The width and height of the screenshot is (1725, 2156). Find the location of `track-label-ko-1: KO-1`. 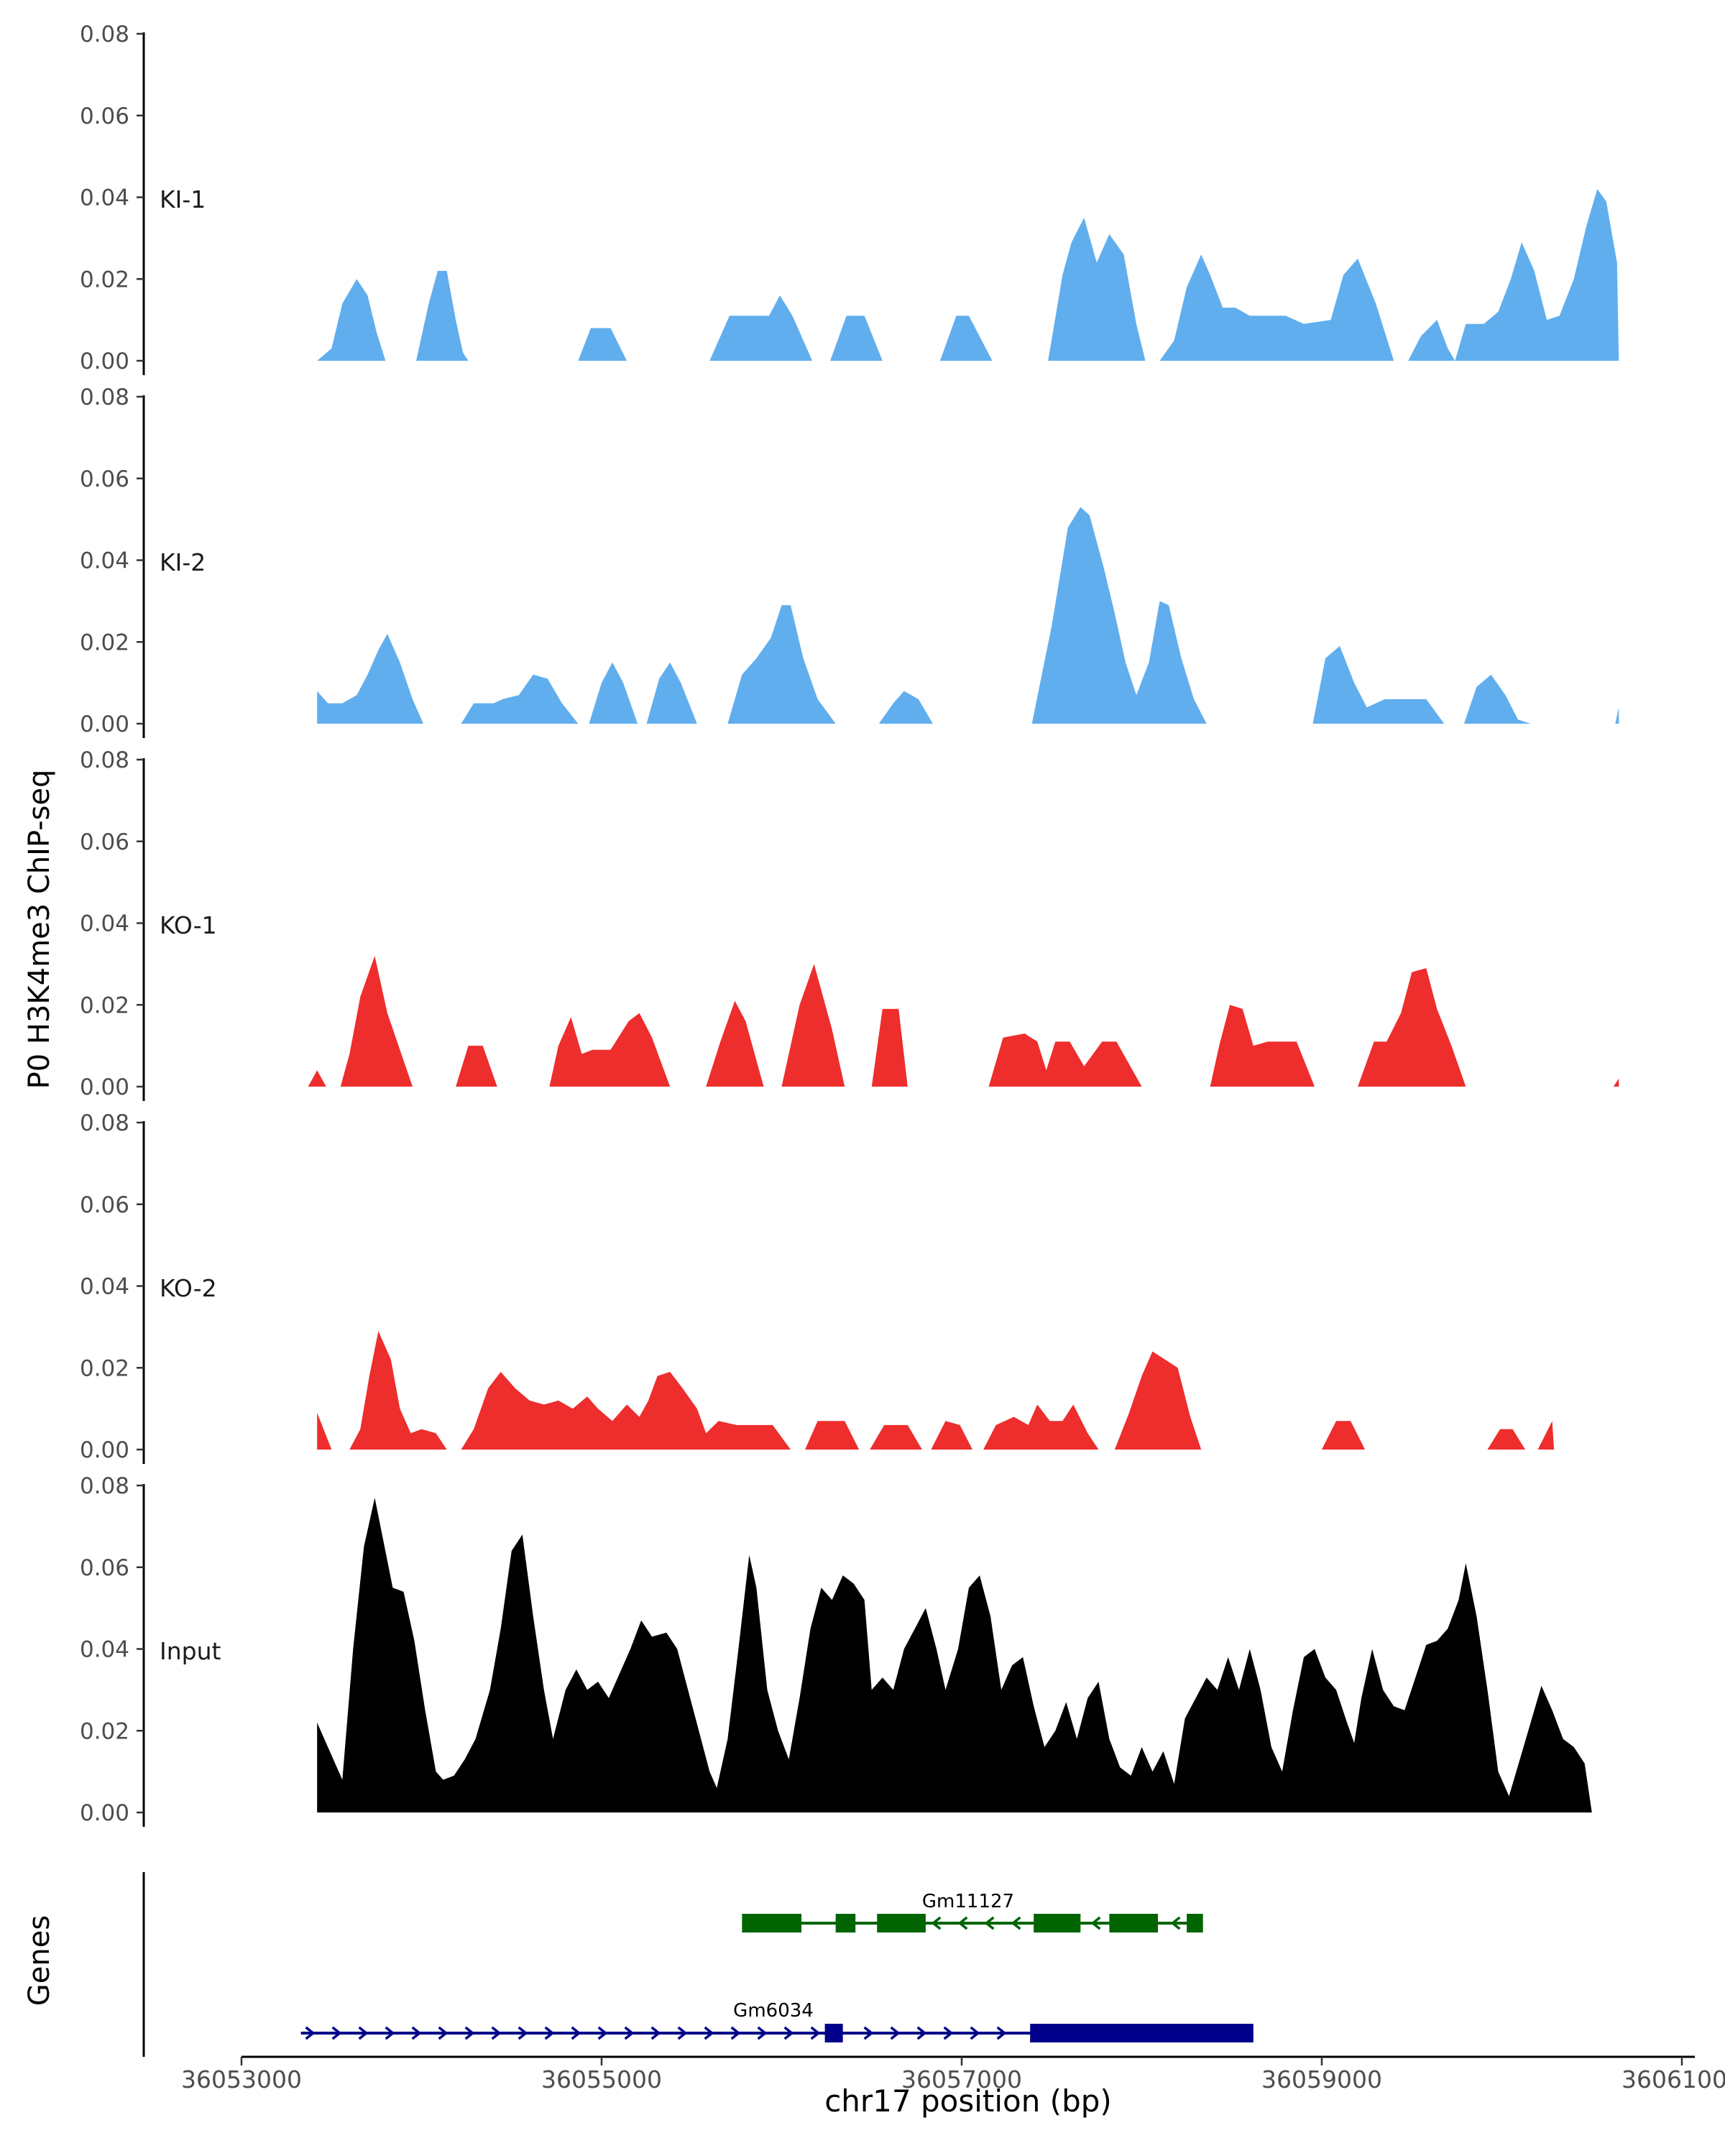

track-label-ko-1: KO-1 is located at coordinates (188, 925).